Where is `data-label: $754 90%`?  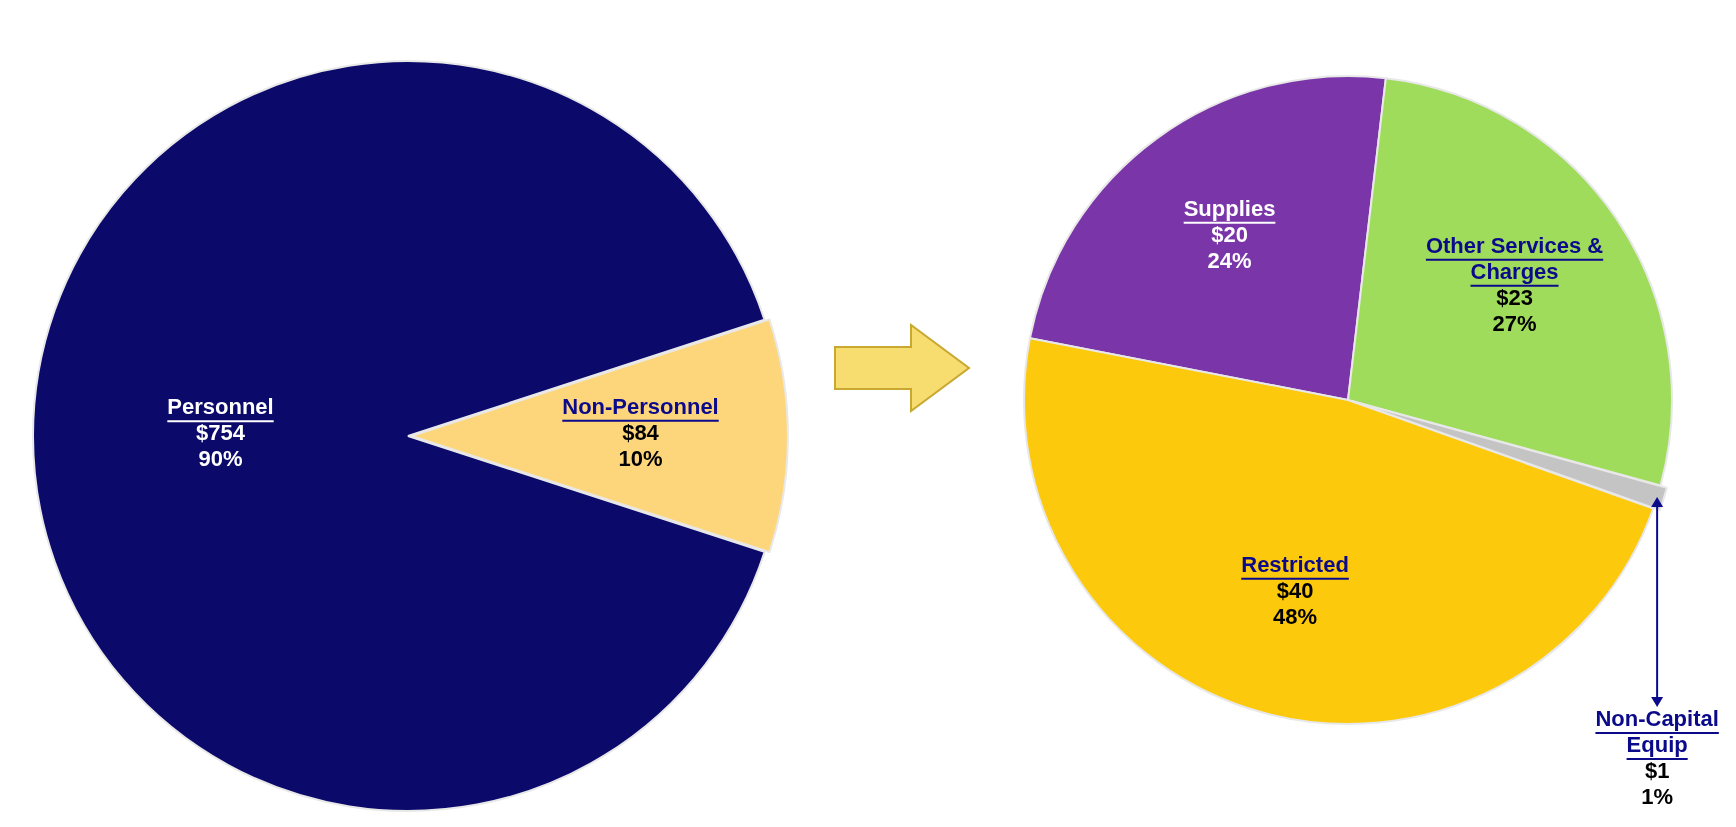 data-label: $754 90% is located at coordinates (221, 446).